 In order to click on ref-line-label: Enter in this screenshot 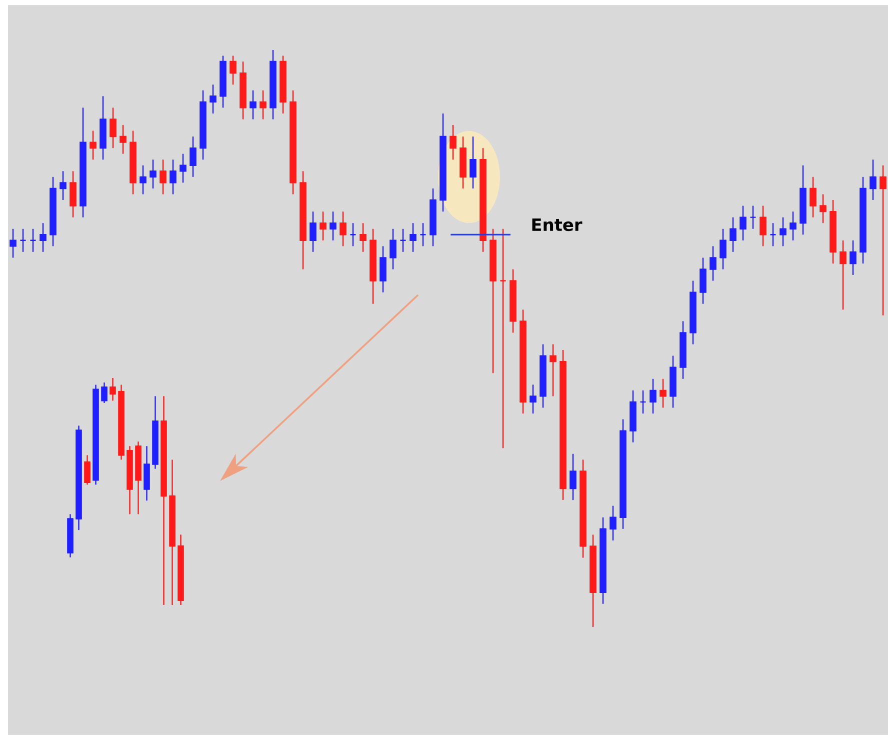, I will do `click(557, 225)`.